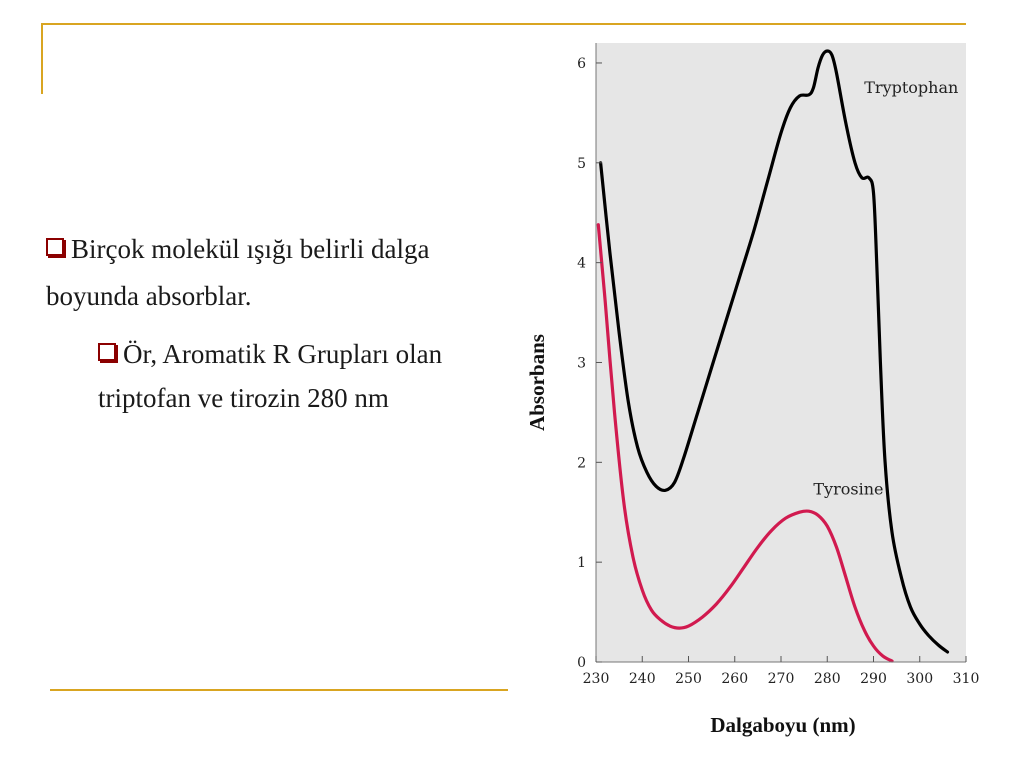 The image size is (1024, 768). What do you see at coordinates (781, 679) in the screenshot?
I see `x-tick-label: 270` at bounding box center [781, 679].